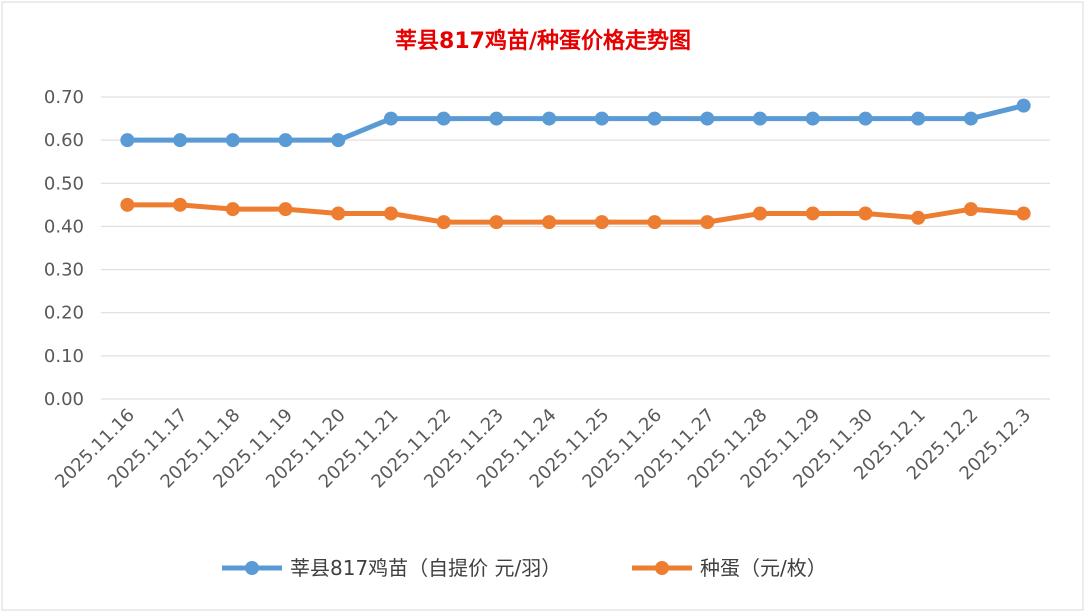 The height and width of the screenshot is (614, 1087). I want to click on y-tick-label-1: 0.10, so click(64, 356).